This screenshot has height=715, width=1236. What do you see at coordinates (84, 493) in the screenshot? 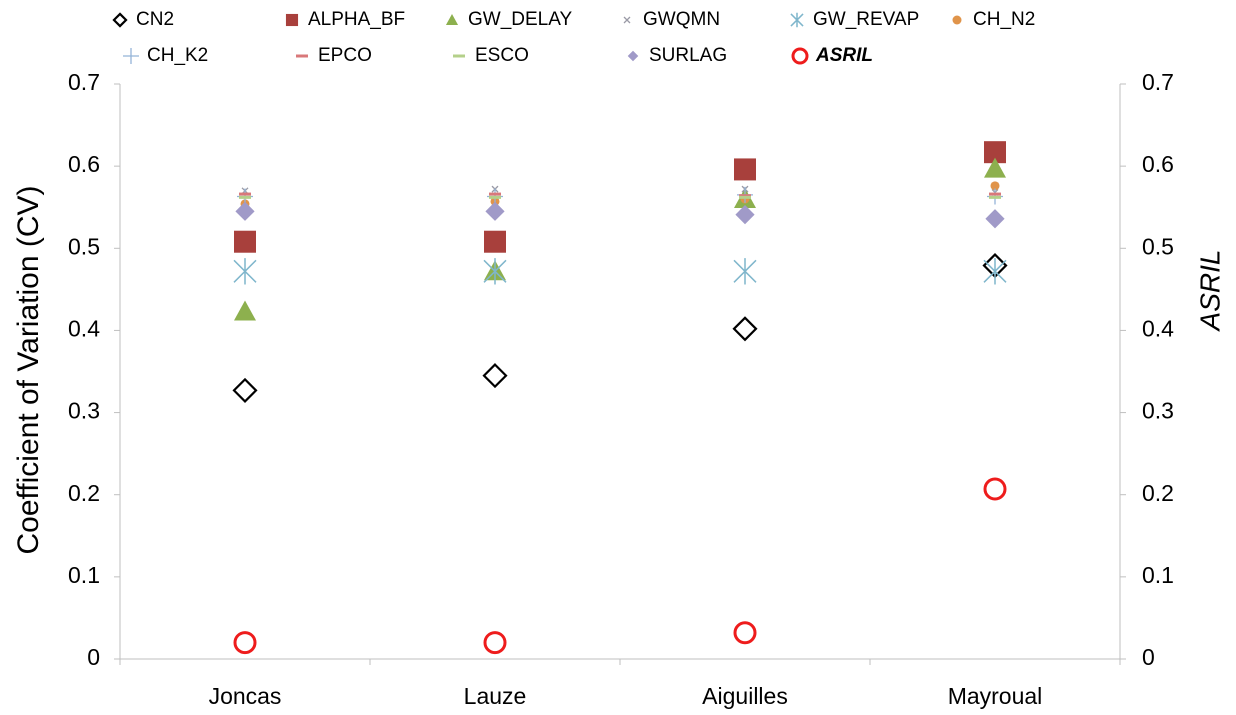
I see `y-tick-label: 0.2` at bounding box center [84, 493].